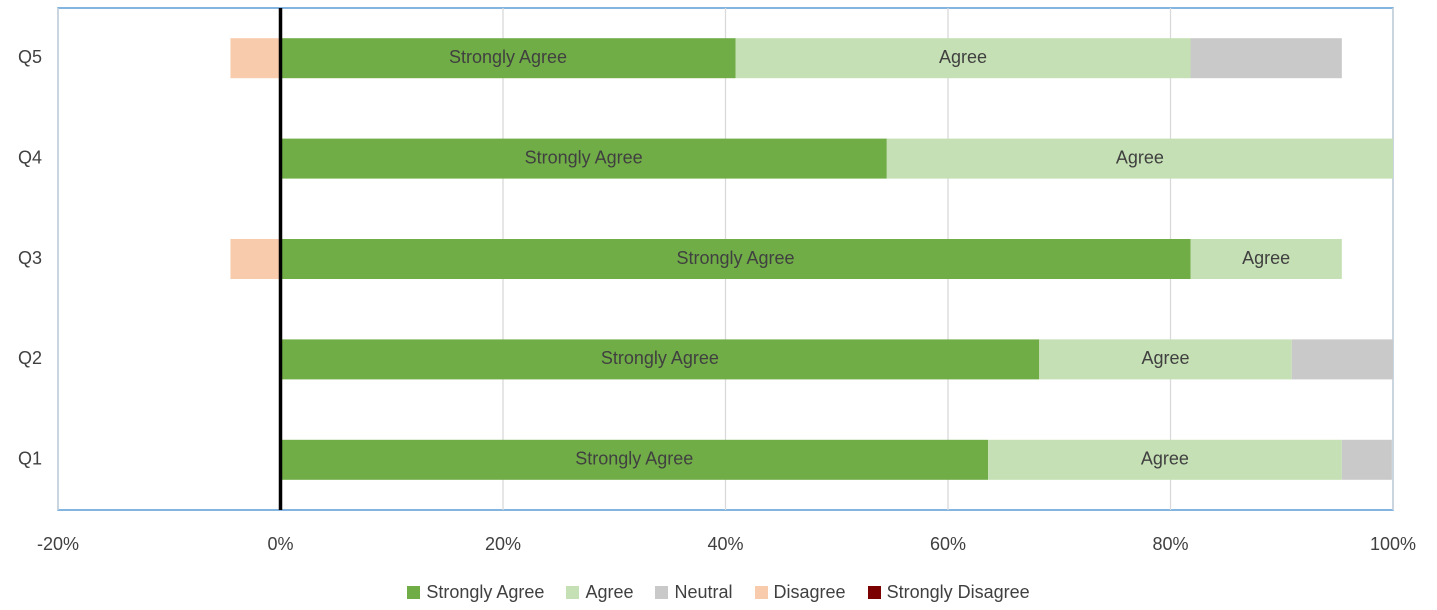 The image size is (1437, 610). What do you see at coordinates (1170, 544) in the screenshot?
I see `x-tick-label: 80%` at bounding box center [1170, 544].